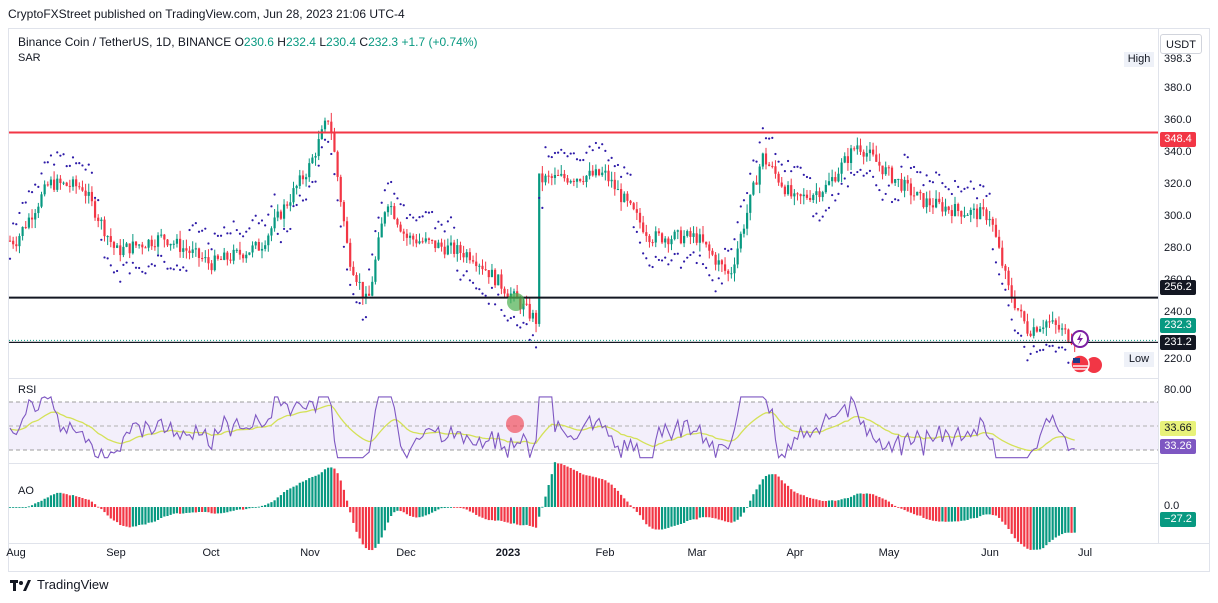  What do you see at coordinates (515, 424) in the screenshot?
I see `rsi-signal-marker` at bounding box center [515, 424].